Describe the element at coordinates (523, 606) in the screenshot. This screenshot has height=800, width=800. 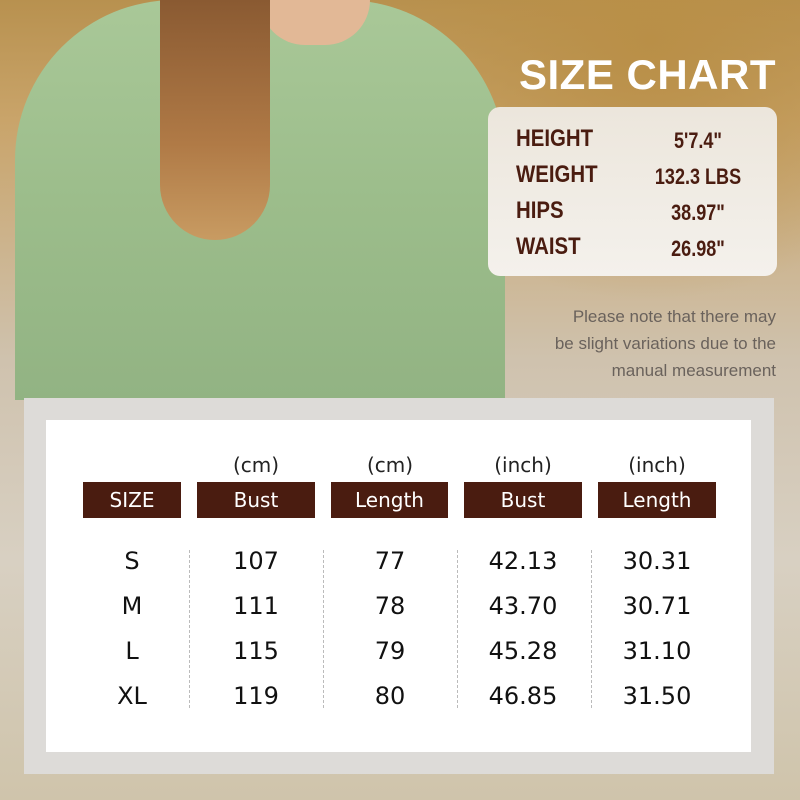
I see `table-cell: 43.70` at that location.